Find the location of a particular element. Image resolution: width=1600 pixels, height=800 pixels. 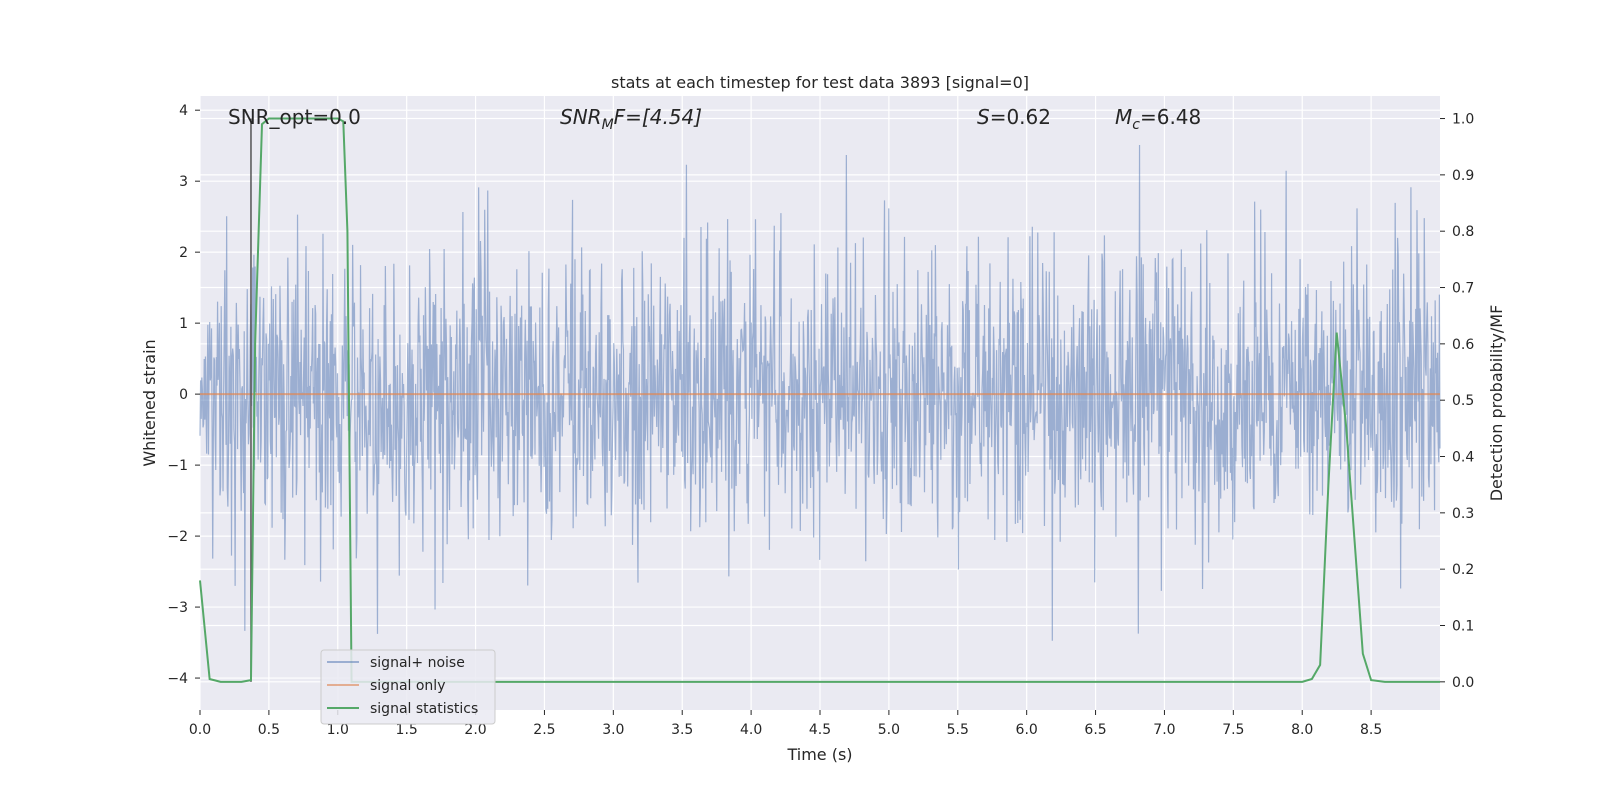

annotation-snr-mf: SNRMF=[4.54] is located at coordinates (631, 119).